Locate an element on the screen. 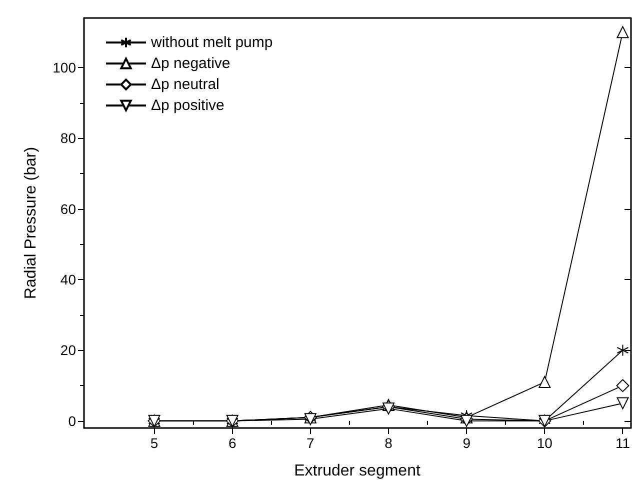  legend-label: Δp neutral is located at coordinates (185, 84).